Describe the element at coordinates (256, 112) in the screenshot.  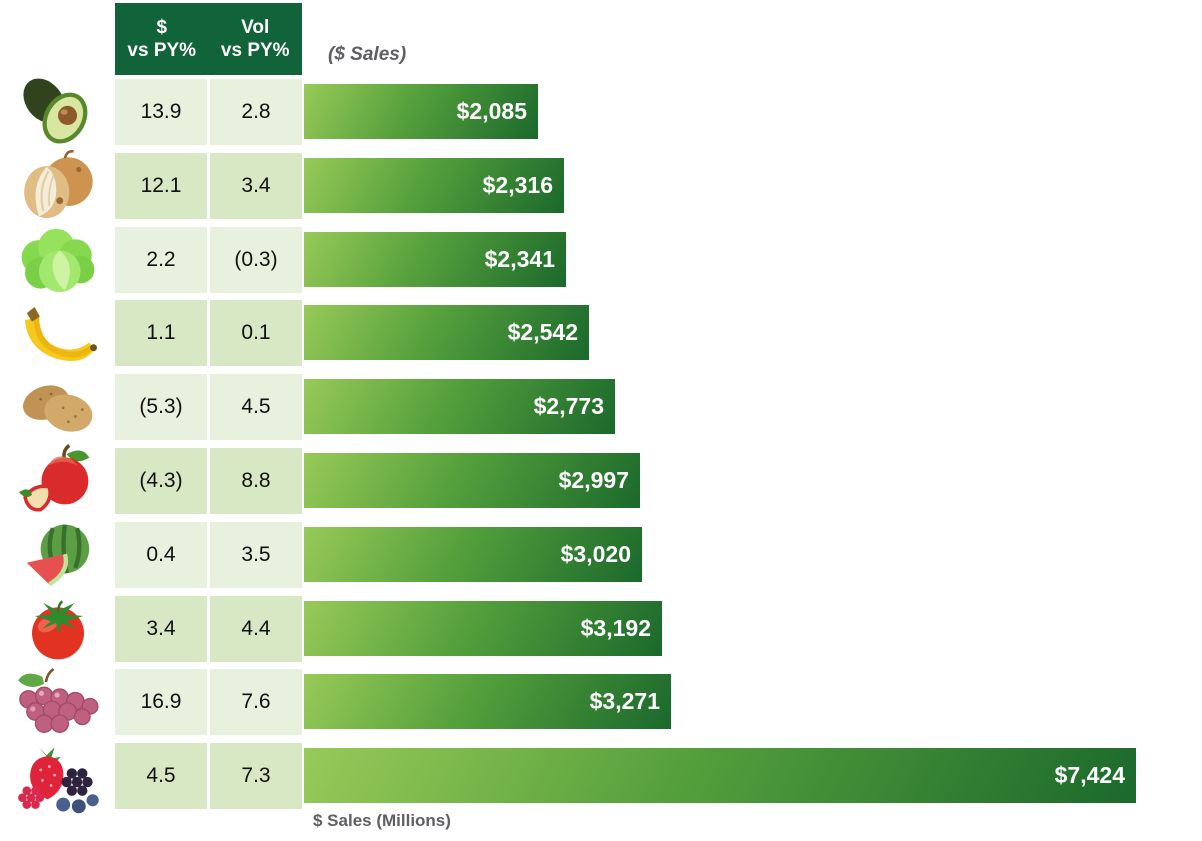
I see `vol-vs-py-value: 2.8` at that location.